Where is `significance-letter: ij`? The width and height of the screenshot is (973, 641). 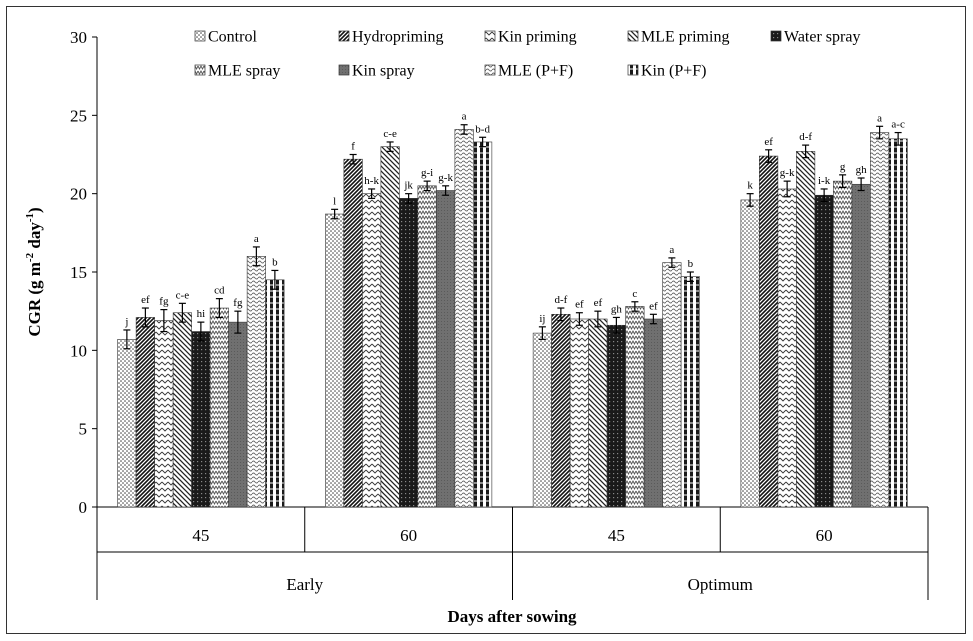
significance-letter: ij is located at coordinates (542, 319).